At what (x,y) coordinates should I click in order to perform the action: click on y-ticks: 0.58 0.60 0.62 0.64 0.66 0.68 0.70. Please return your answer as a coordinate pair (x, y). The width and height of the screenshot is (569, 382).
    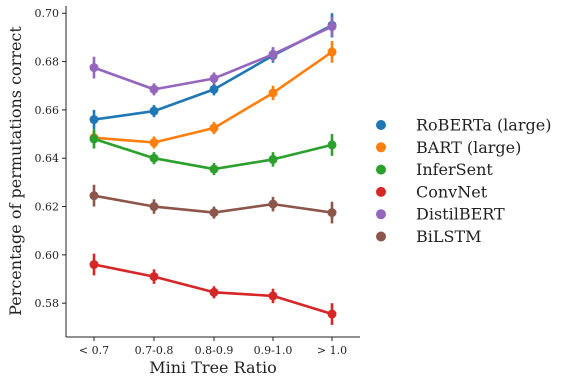
    Looking at the image, I should click on (50, 158).